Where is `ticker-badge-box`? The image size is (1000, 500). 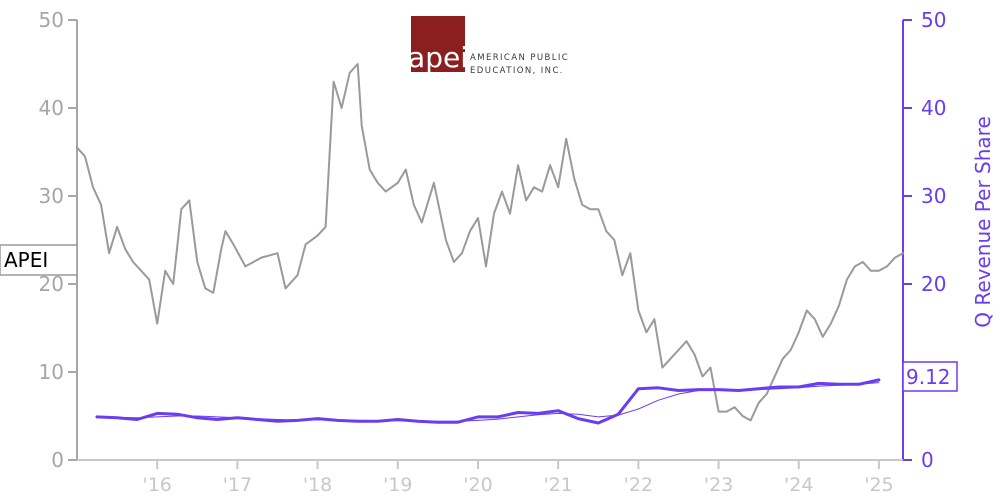
ticker-badge-box is located at coordinates (39, 260).